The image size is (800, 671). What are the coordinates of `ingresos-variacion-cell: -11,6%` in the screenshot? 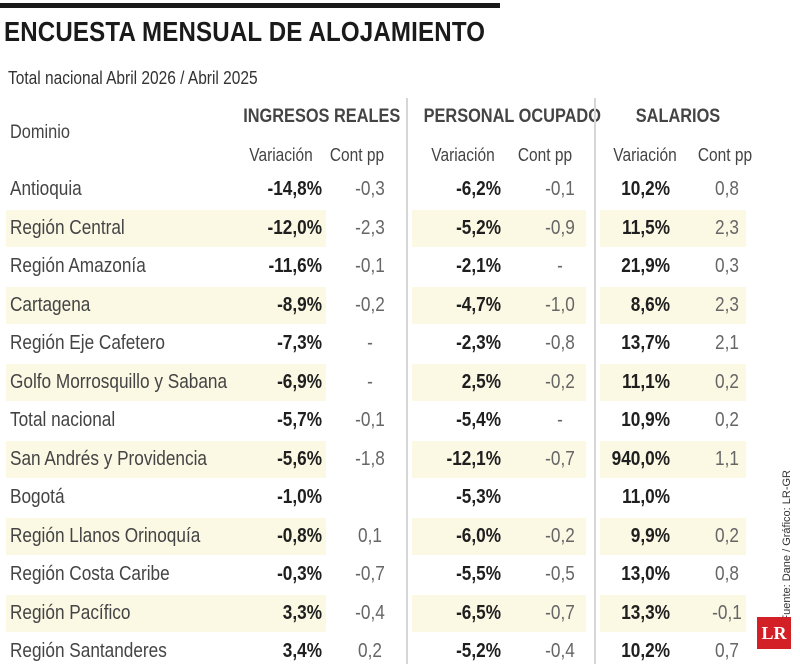 It's located at (295, 266).